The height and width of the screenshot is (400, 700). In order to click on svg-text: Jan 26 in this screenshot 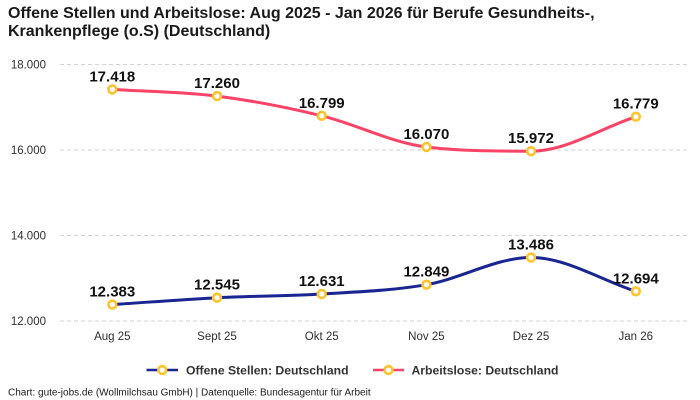, I will do `click(636, 337)`.